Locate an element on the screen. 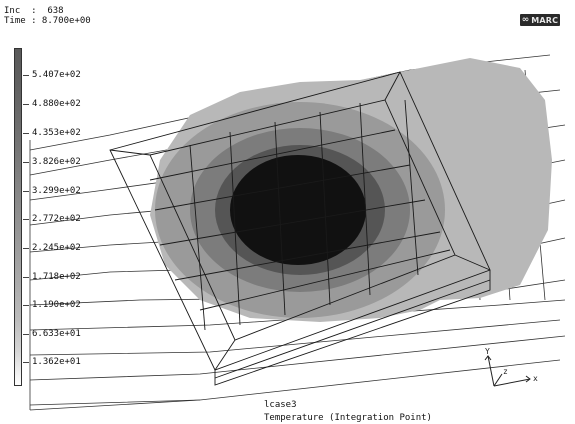 The image size is (575, 424). legend-label: 3.299e+02 is located at coordinates (56, 191).